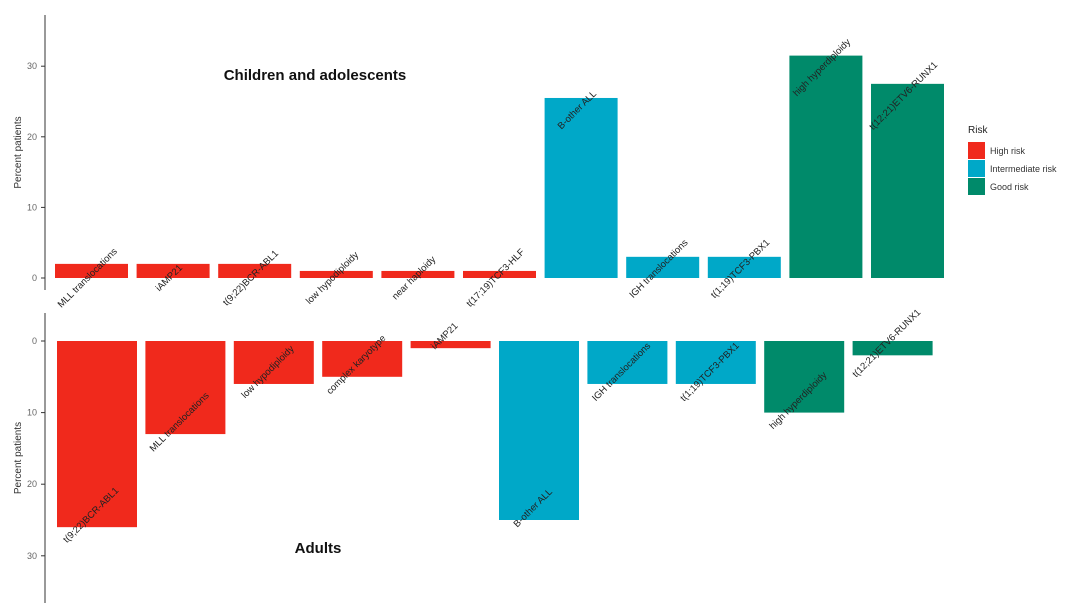 This screenshot has height=606, width=1065. I want to click on bar-label: near haploidy, so click(414, 278).